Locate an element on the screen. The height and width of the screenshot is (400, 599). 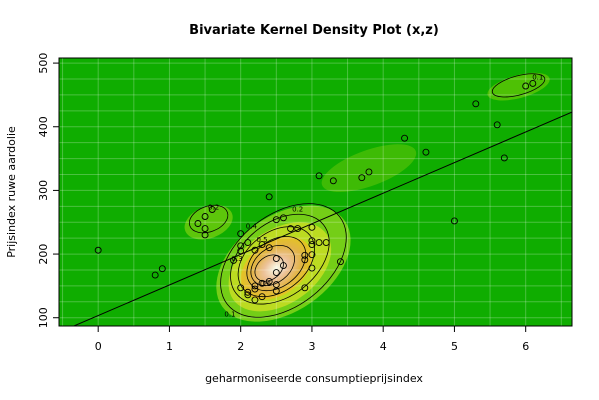
contour-level-label: 0.3 is located at coordinates (237, 259).